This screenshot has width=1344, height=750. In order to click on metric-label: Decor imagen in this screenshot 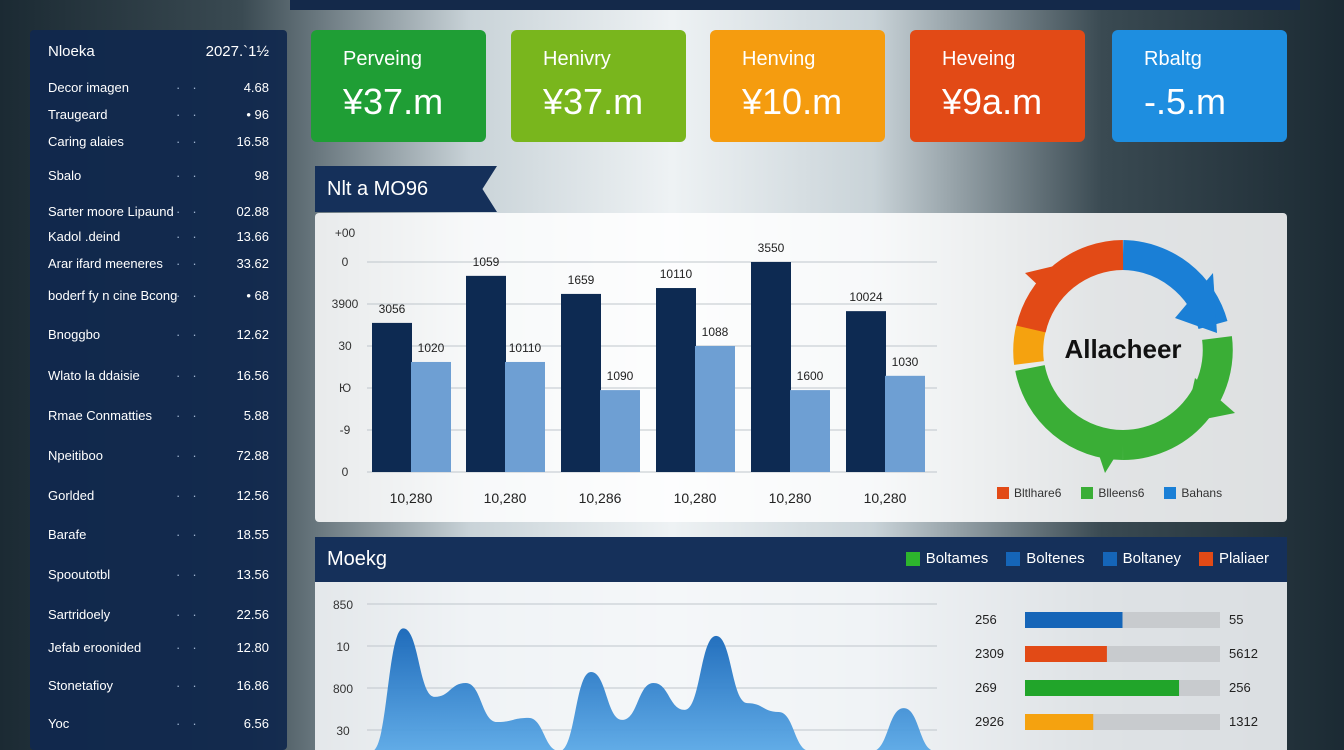, I will do `click(88, 87)`.